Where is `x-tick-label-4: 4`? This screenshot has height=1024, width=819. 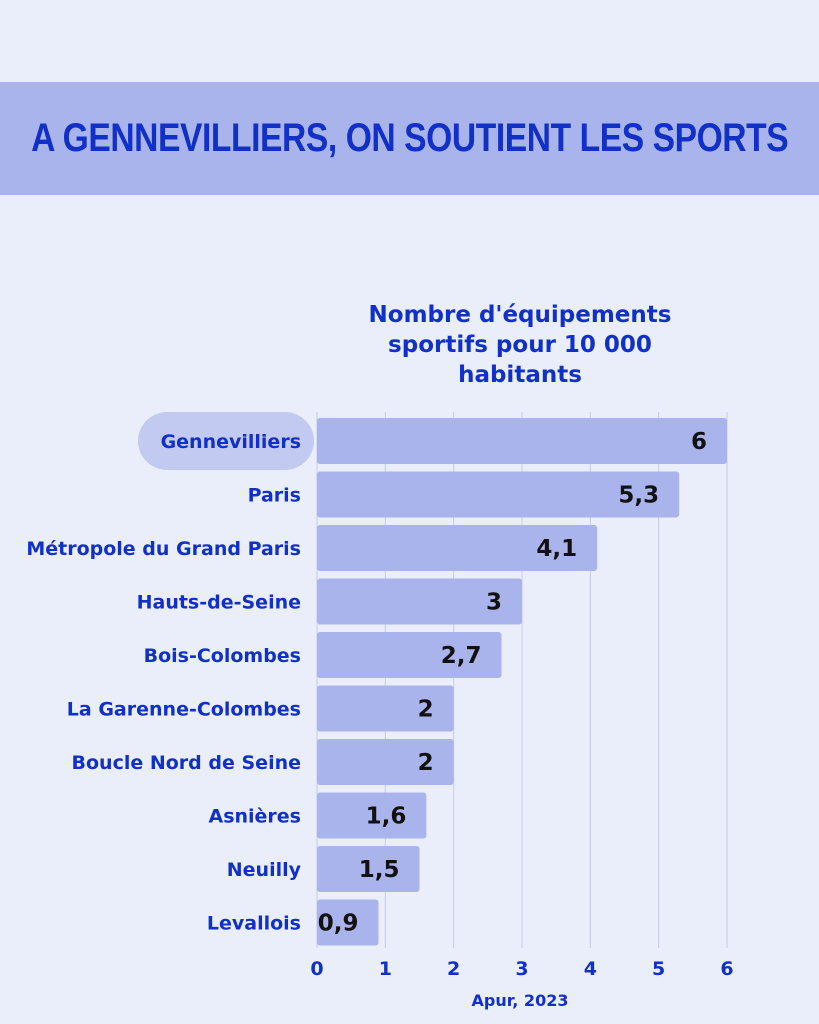 x-tick-label-4: 4 is located at coordinates (590, 969).